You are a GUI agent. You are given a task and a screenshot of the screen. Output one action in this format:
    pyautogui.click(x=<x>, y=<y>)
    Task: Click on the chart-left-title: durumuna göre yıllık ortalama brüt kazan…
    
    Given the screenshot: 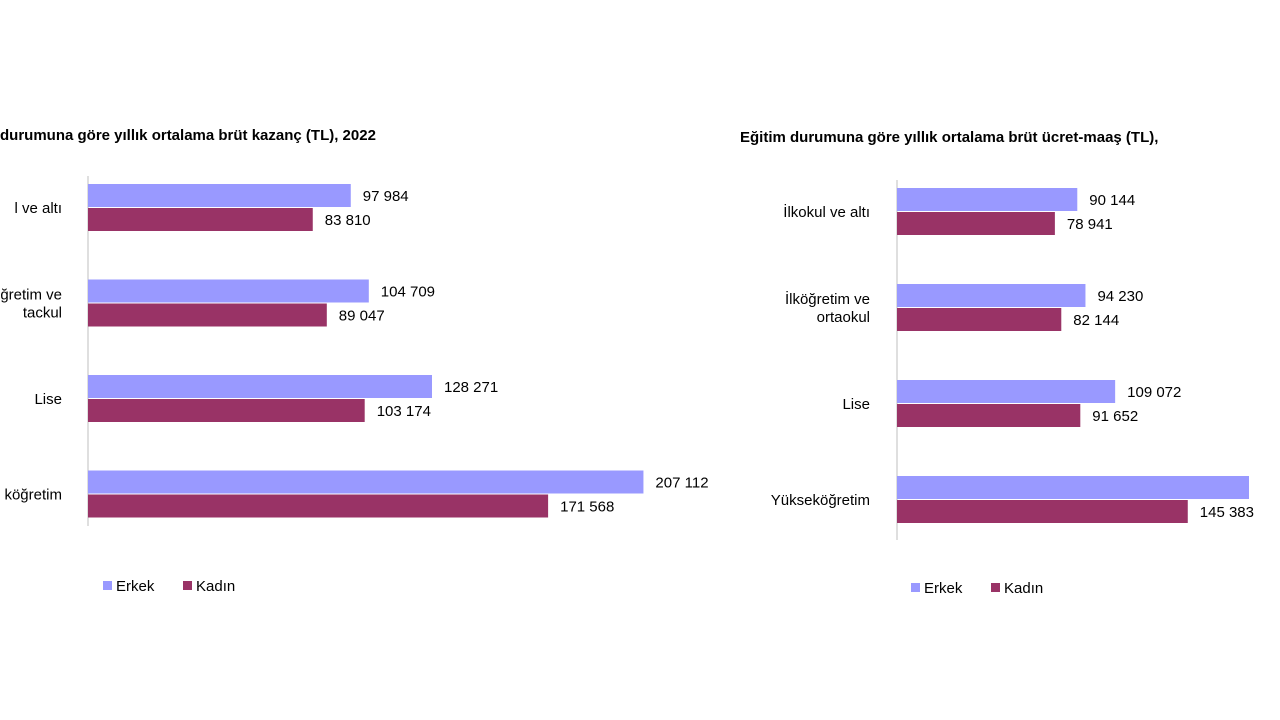 What is the action you would take?
    pyautogui.click(x=188, y=135)
    